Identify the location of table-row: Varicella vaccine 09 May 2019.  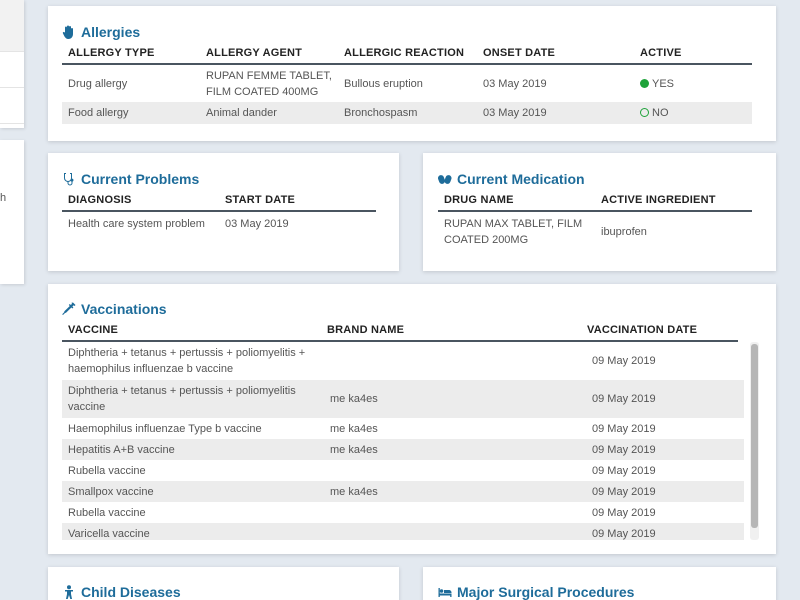
(403, 531).